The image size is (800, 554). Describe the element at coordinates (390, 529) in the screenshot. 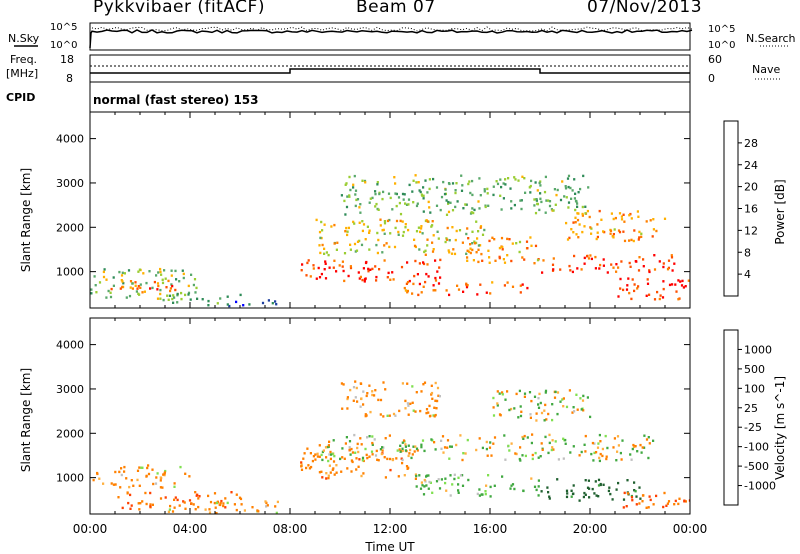

I see `x-tick-labels: 00:00 04:00 08:00 12:00 16:00 20:00 00:00` at that location.